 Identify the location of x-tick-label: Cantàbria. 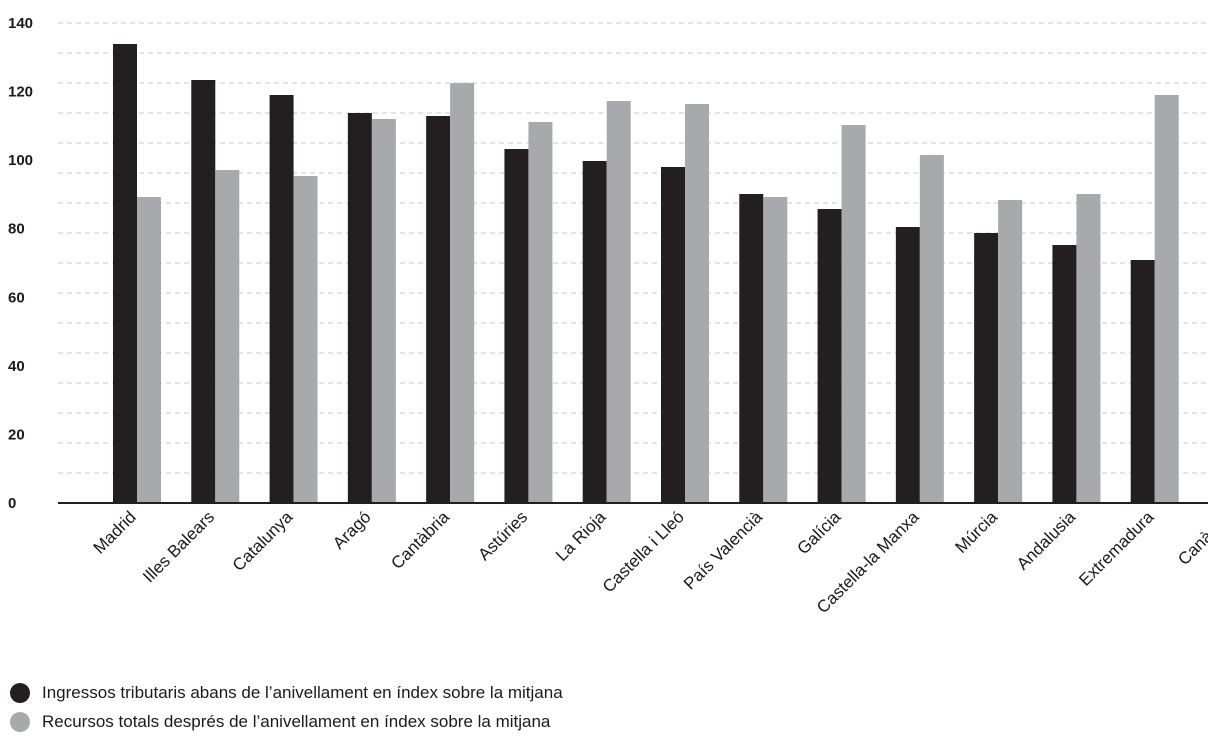
(420, 540).